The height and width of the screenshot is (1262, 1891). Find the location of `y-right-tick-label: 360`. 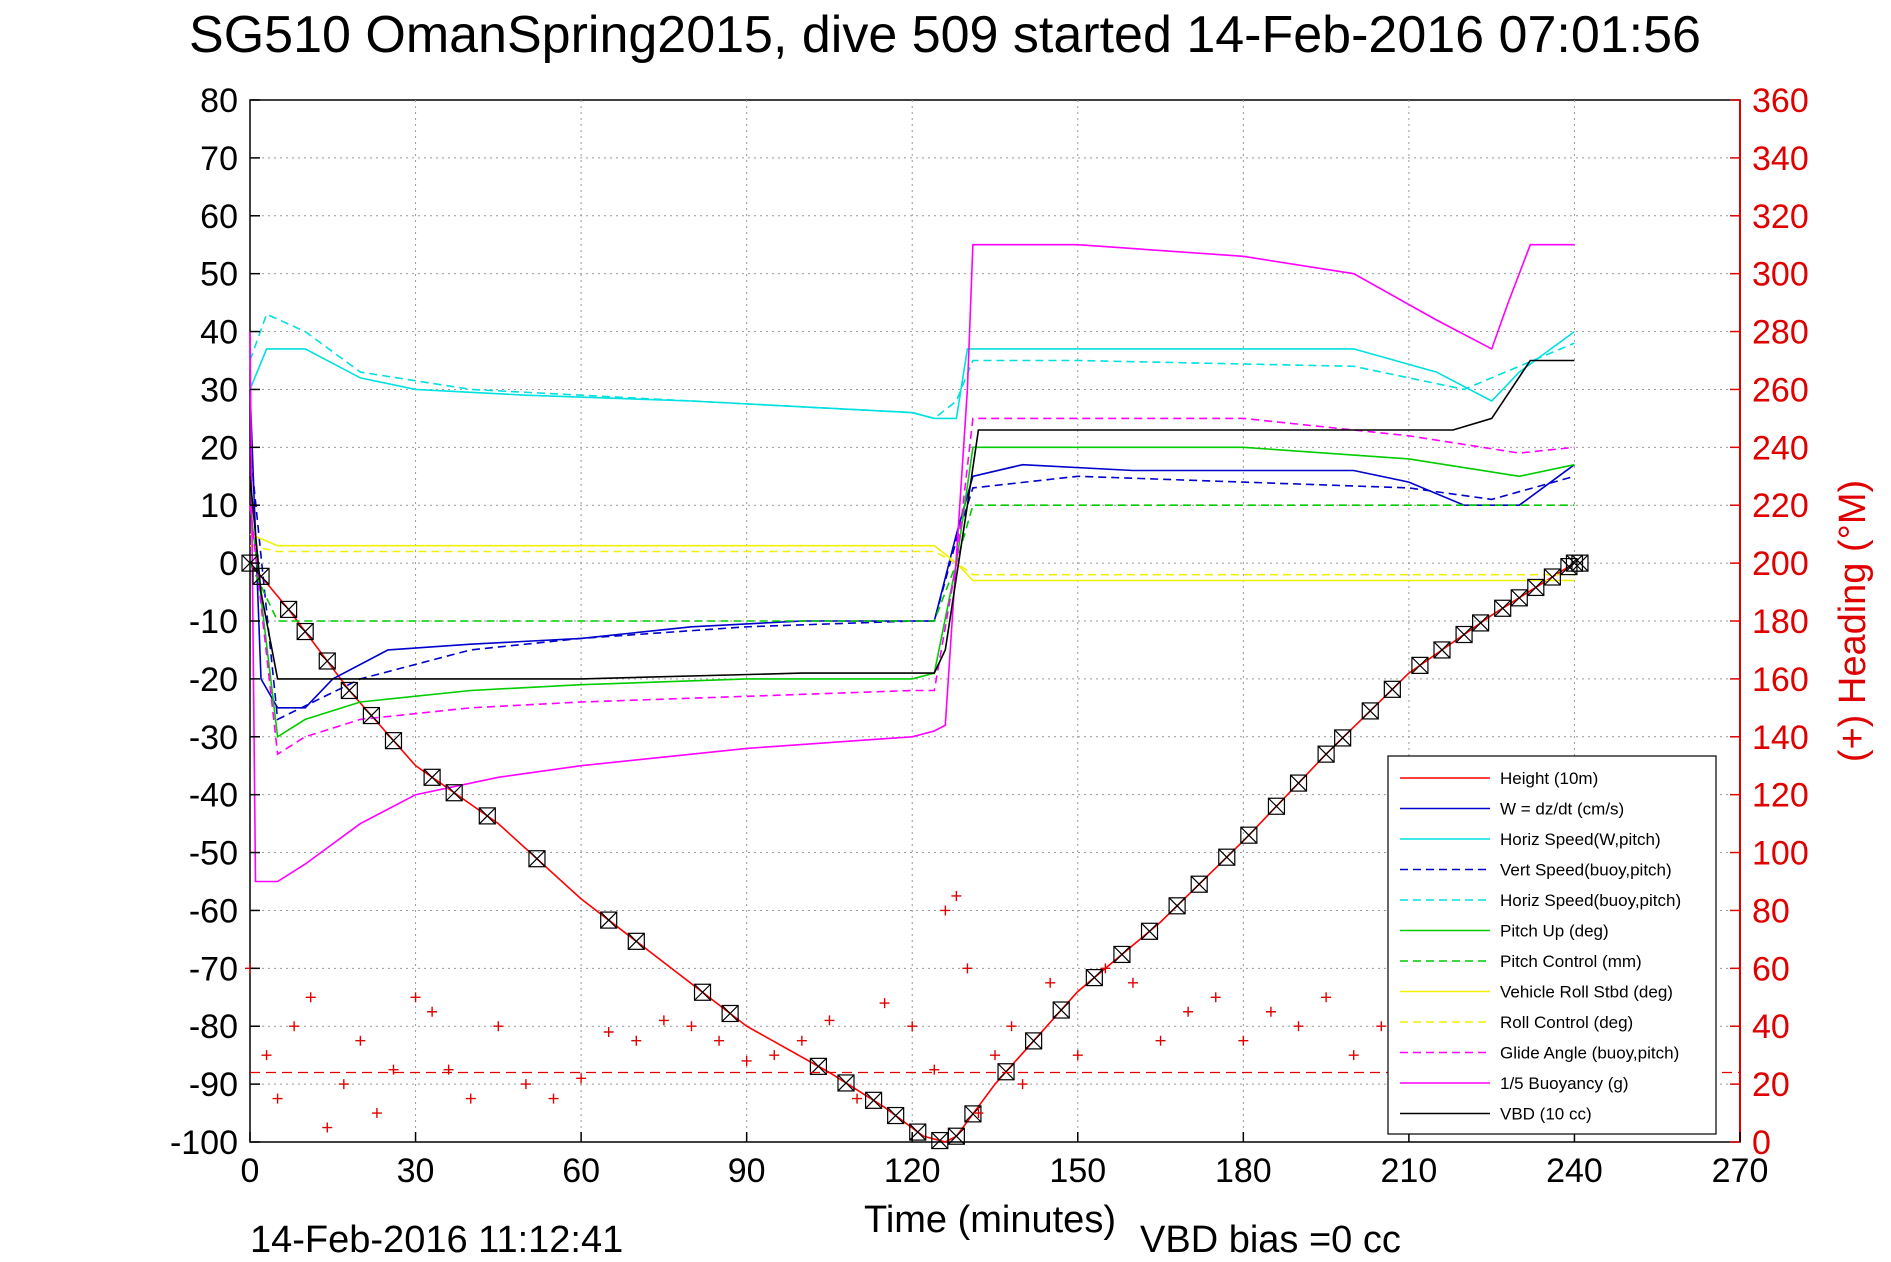

y-right-tick-label: 360 is located at coordinates (1780, 101).